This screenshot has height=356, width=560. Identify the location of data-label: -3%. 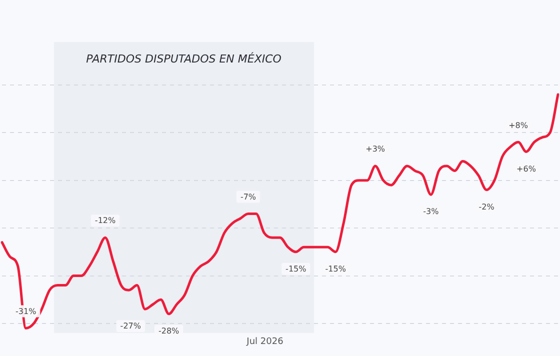
(431, 211).